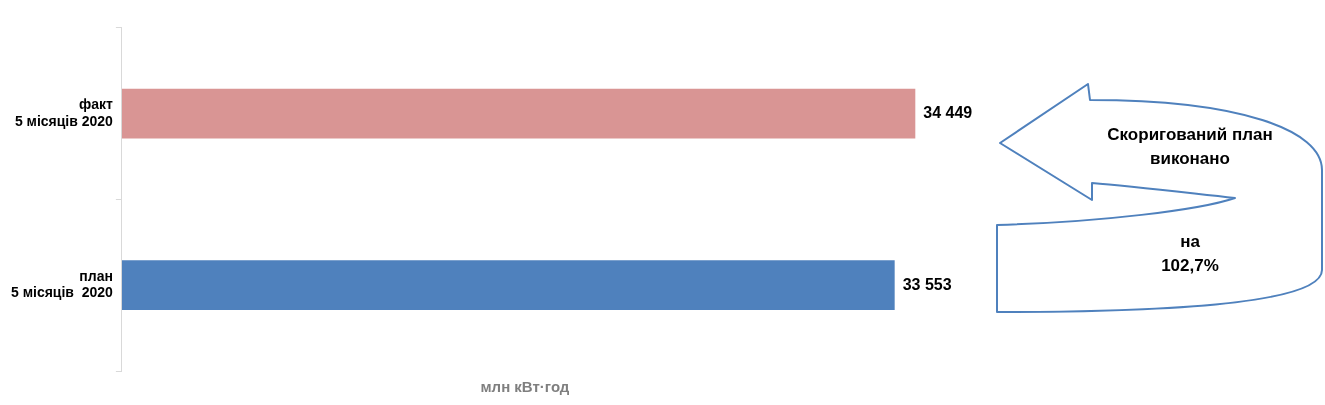 This screenshot has width=1325, height=405. What do you see at coordinates (64, 112) in the screenshot?
I see `y-tick-label: факт 5 місяців 2020` at bounding box center [64, 112].